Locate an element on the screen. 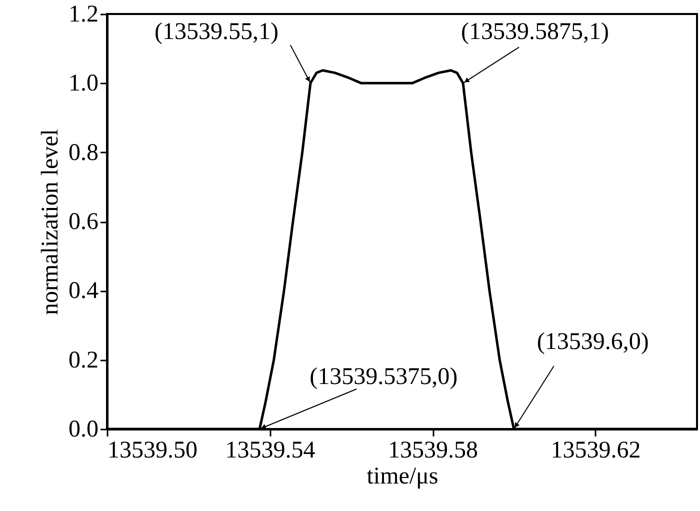  x-tick-label: 13539.62 is located at coordinates (595, 451).